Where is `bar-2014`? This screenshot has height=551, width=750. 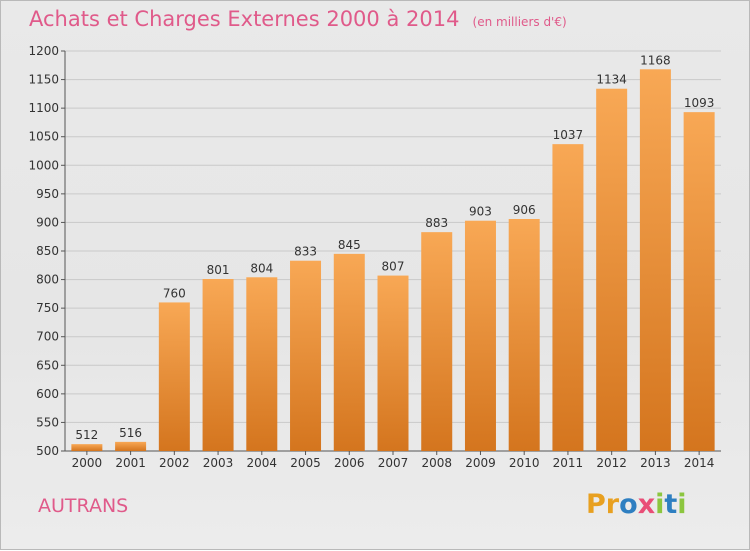
bar-2014 is located at coordinates (699, 282).